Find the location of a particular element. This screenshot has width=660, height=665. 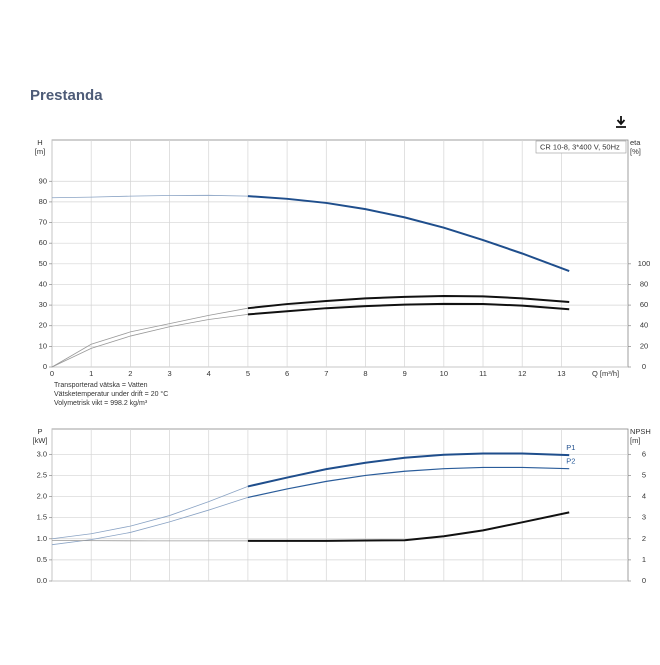

y-tick-label: 0.5 is located at coordinates (42, 559).